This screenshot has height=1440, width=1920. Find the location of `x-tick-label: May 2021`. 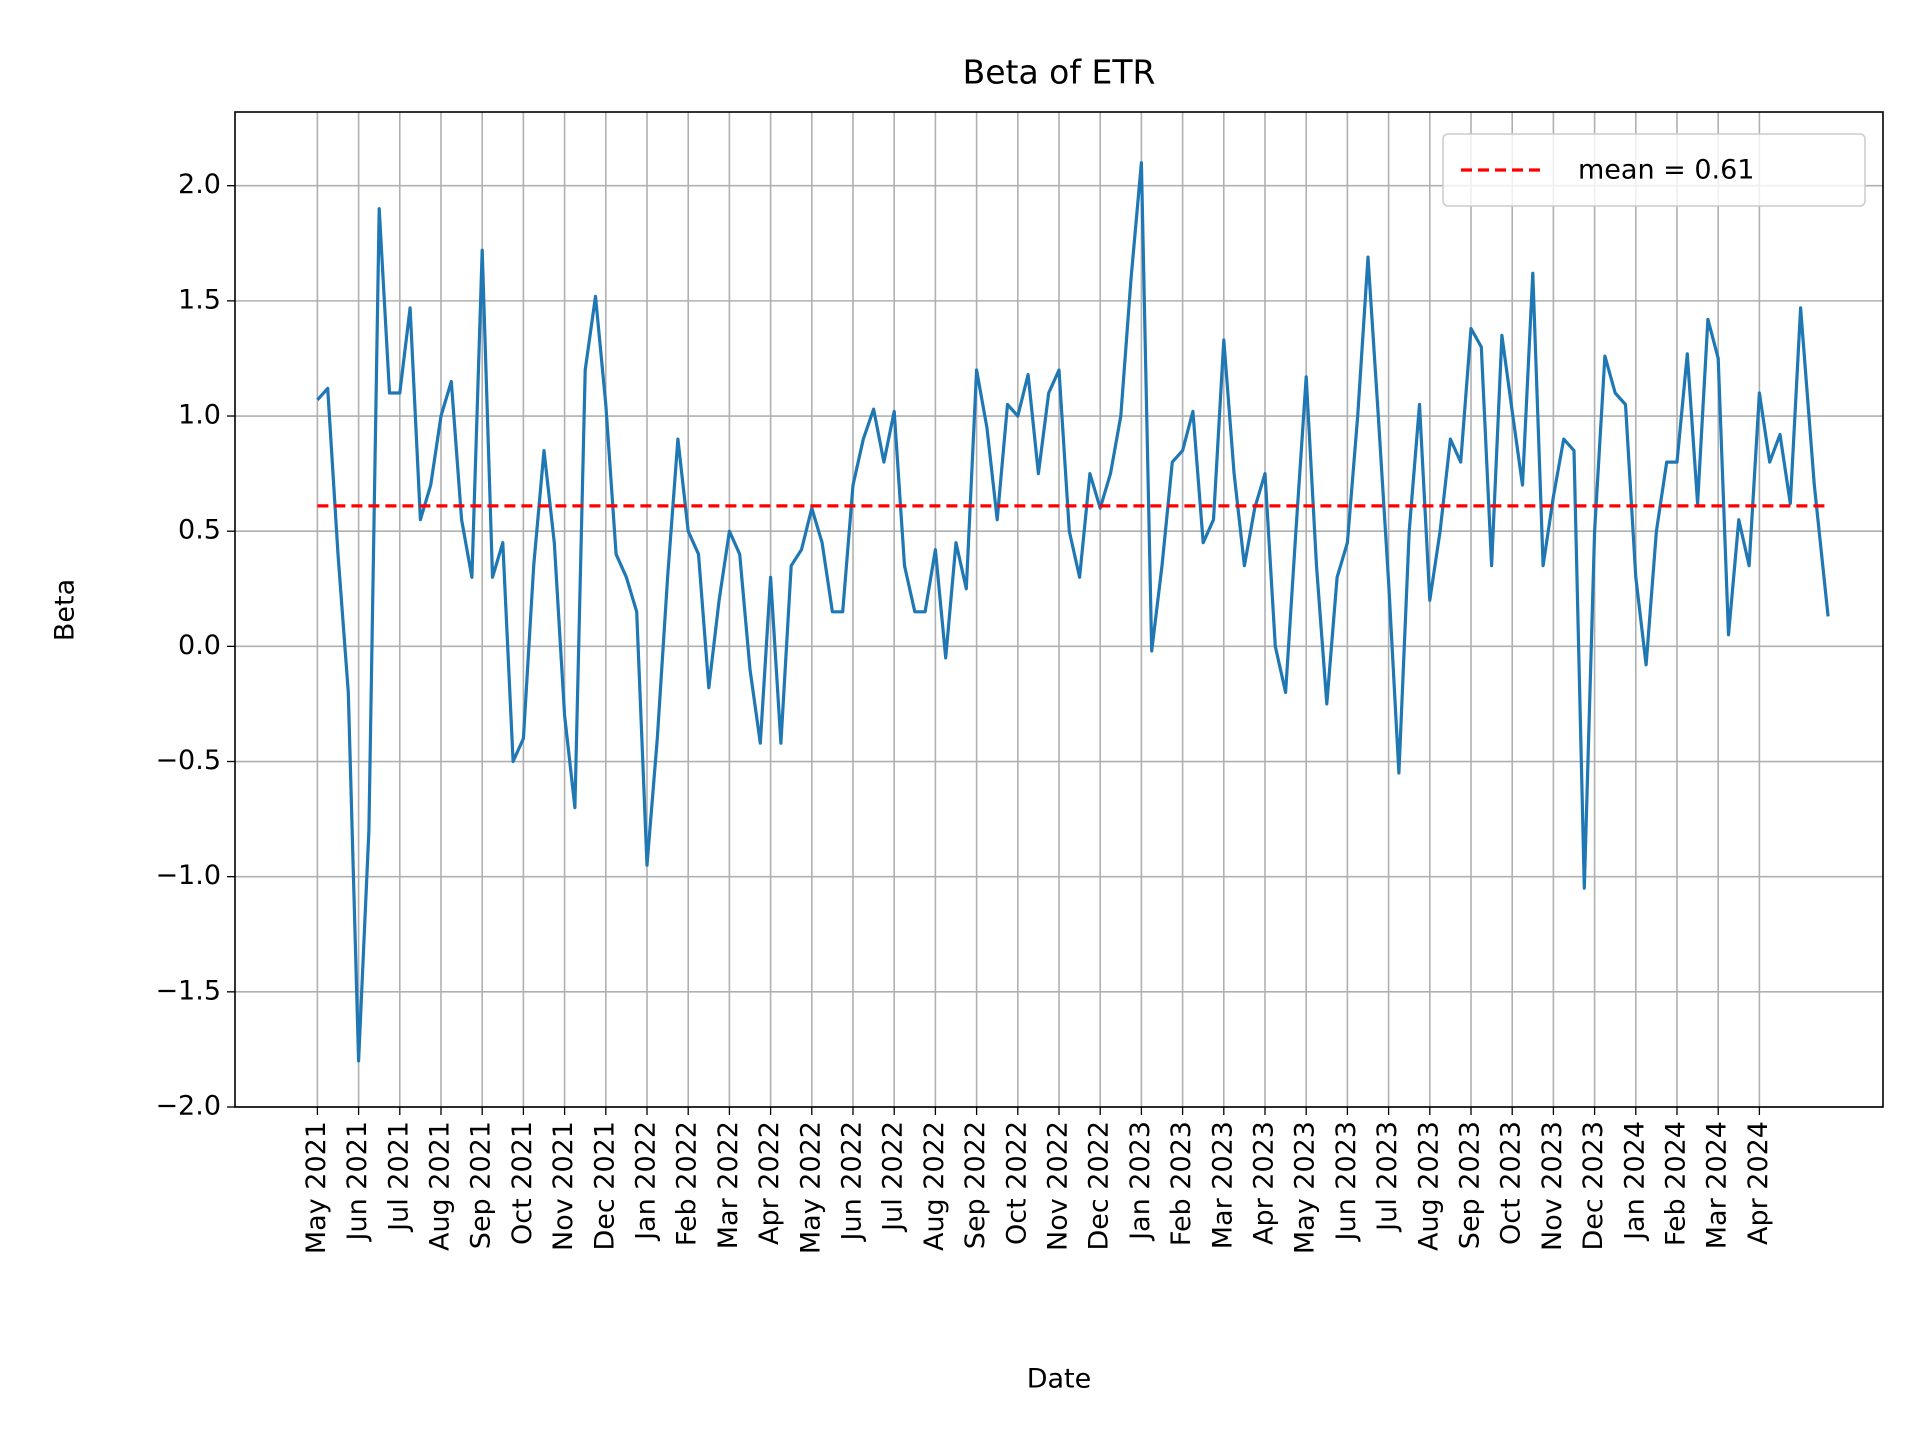

x-tick-label: May 2021 is located at coordinates (316, 1187).